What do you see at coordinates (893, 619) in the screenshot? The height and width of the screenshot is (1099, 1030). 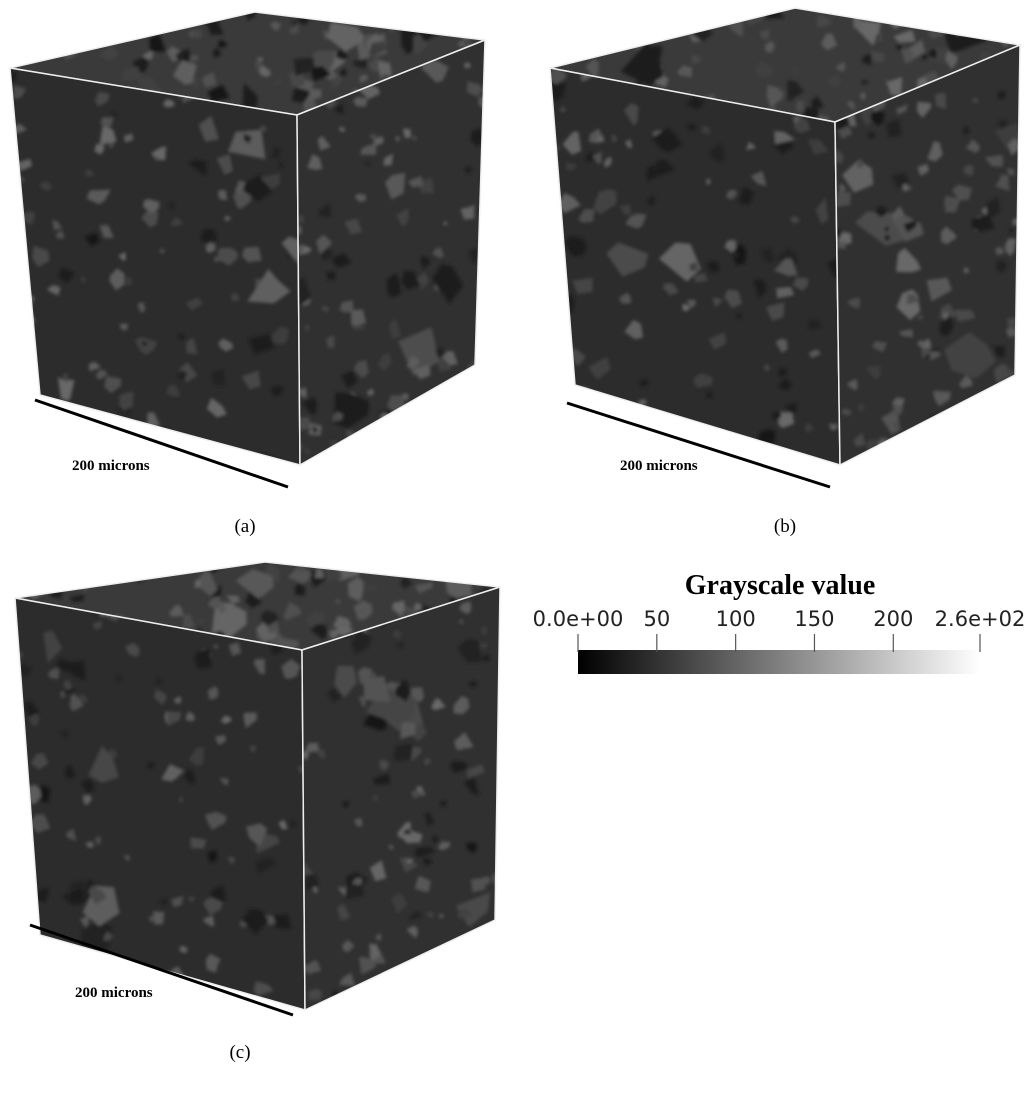 I see `colorbar-tick-label: 200` at bounding box center [893, 619].